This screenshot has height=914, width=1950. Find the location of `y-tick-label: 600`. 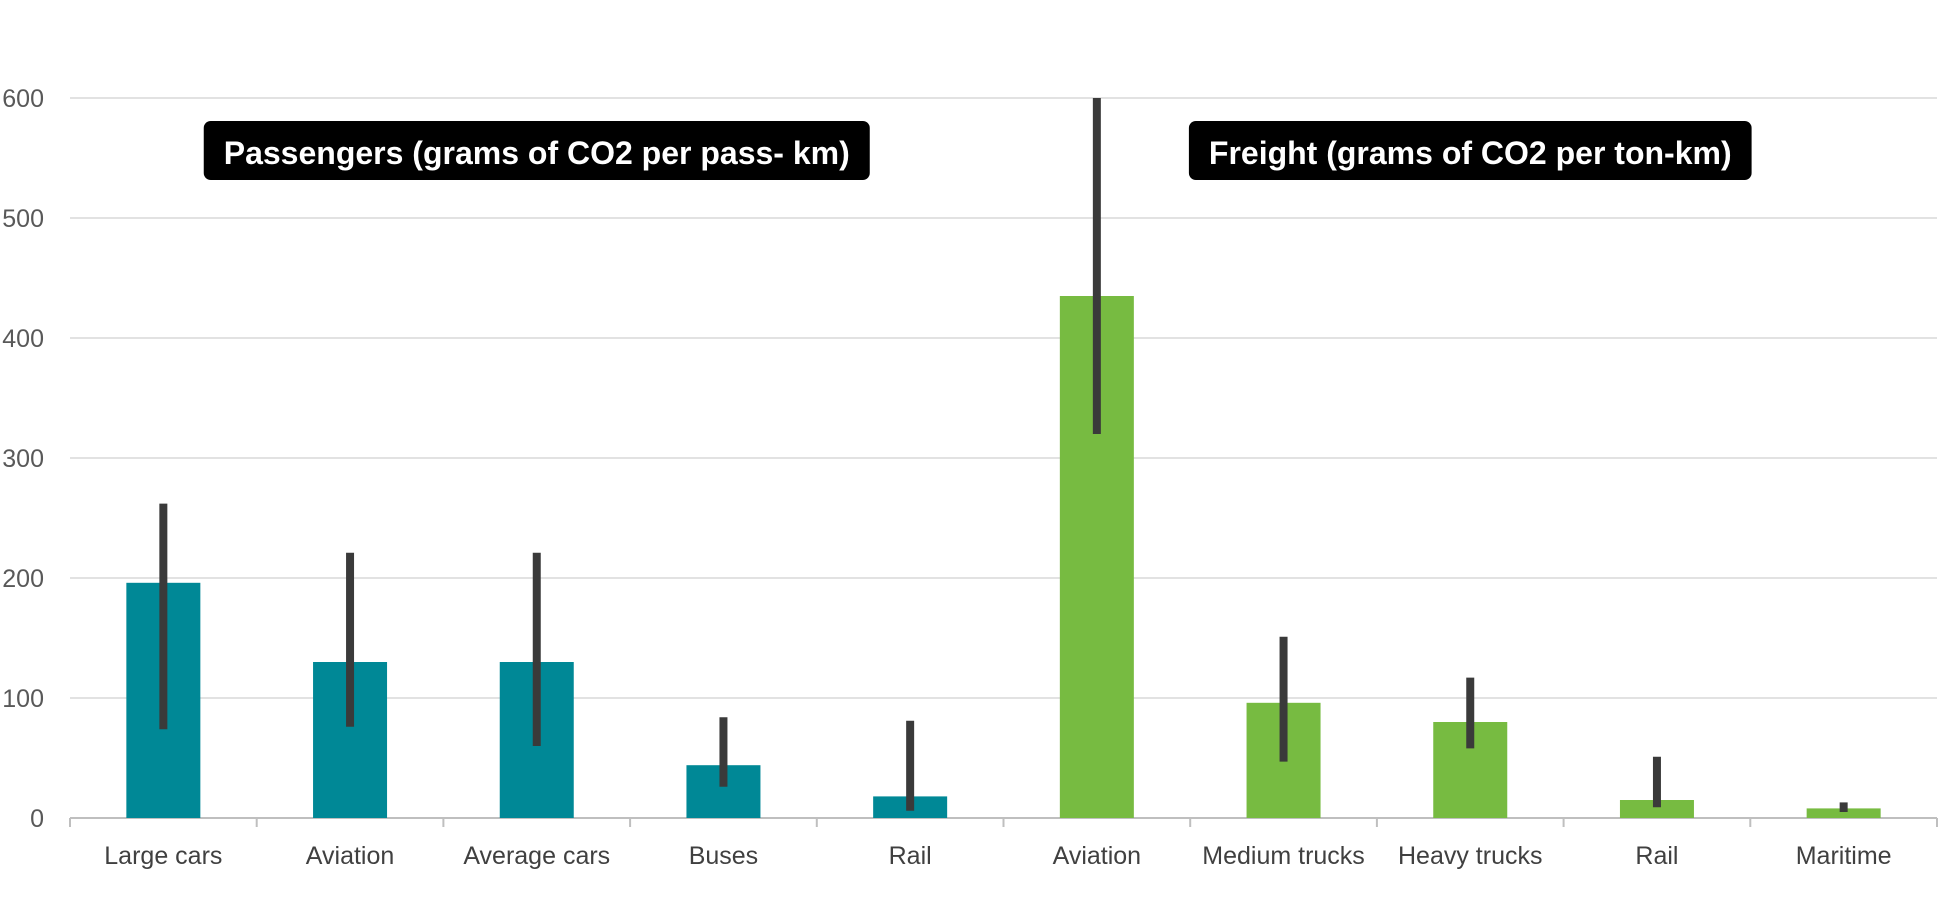

y-tick-label: 600 is located at coordinates (23, 99).